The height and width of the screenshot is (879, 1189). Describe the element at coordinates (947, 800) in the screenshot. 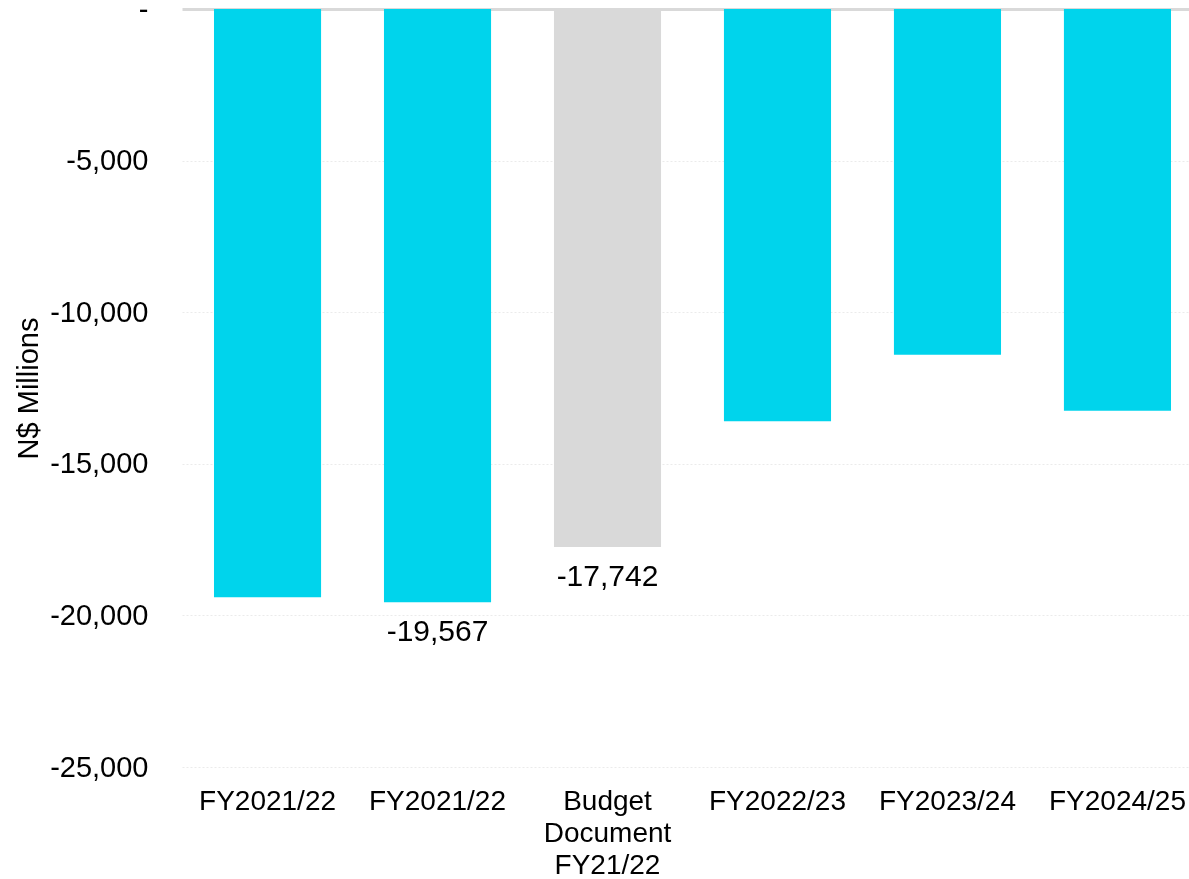

I see `x-tick-label: FY2023/24` at that location.